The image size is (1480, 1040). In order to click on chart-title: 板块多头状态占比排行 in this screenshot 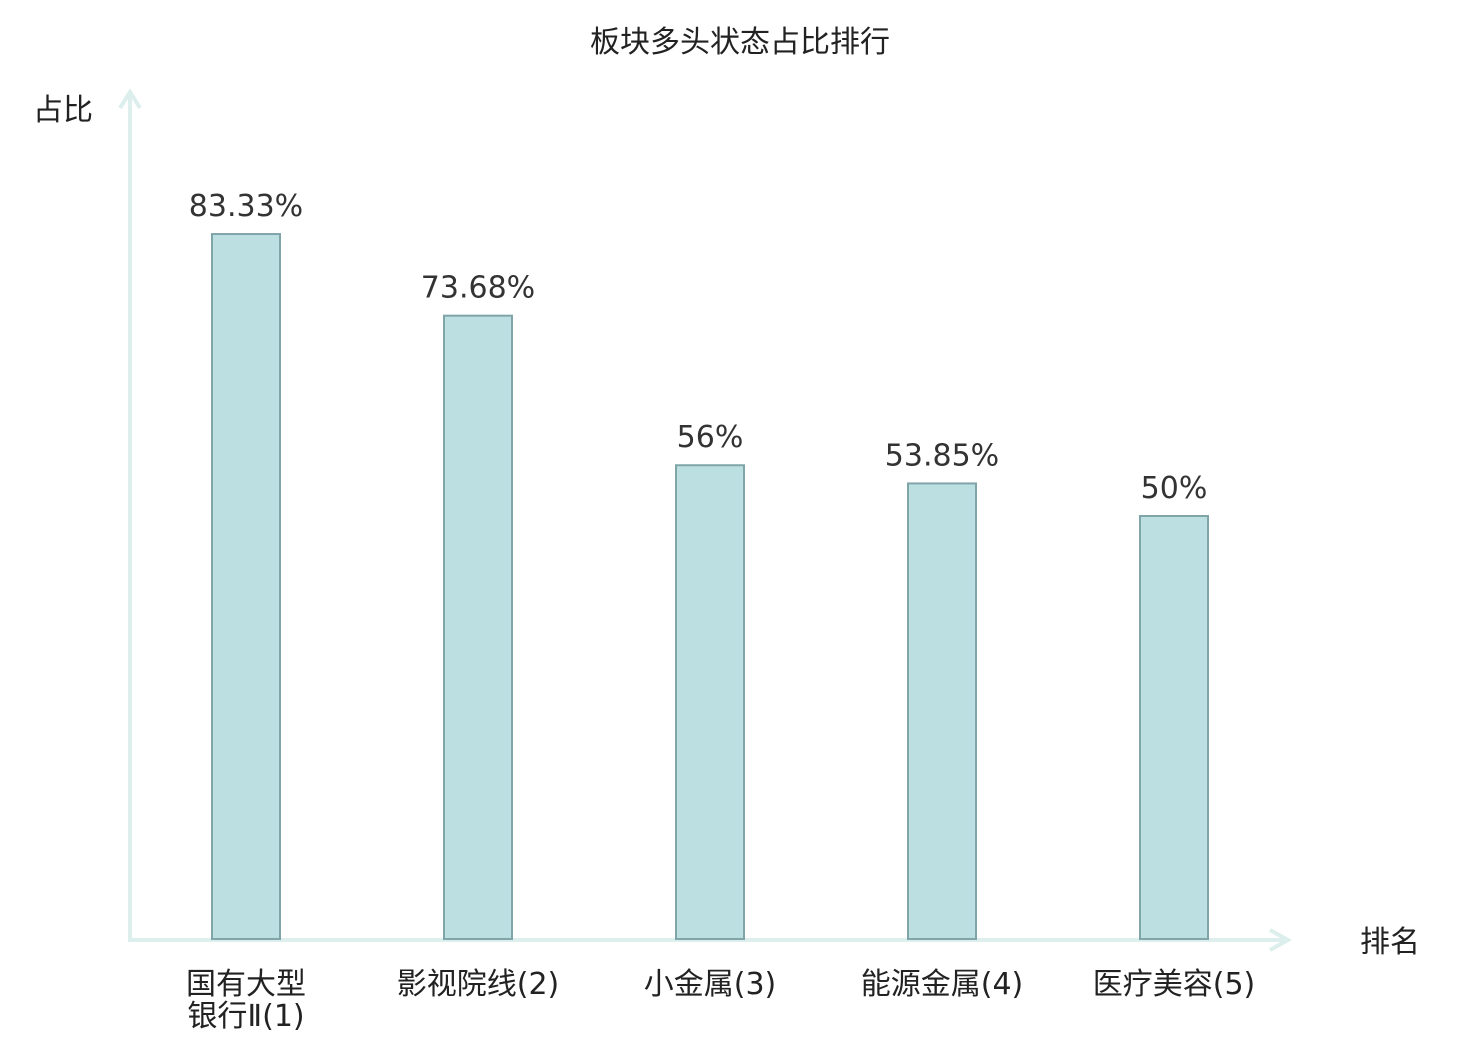, I will do `click(740, 42)`.